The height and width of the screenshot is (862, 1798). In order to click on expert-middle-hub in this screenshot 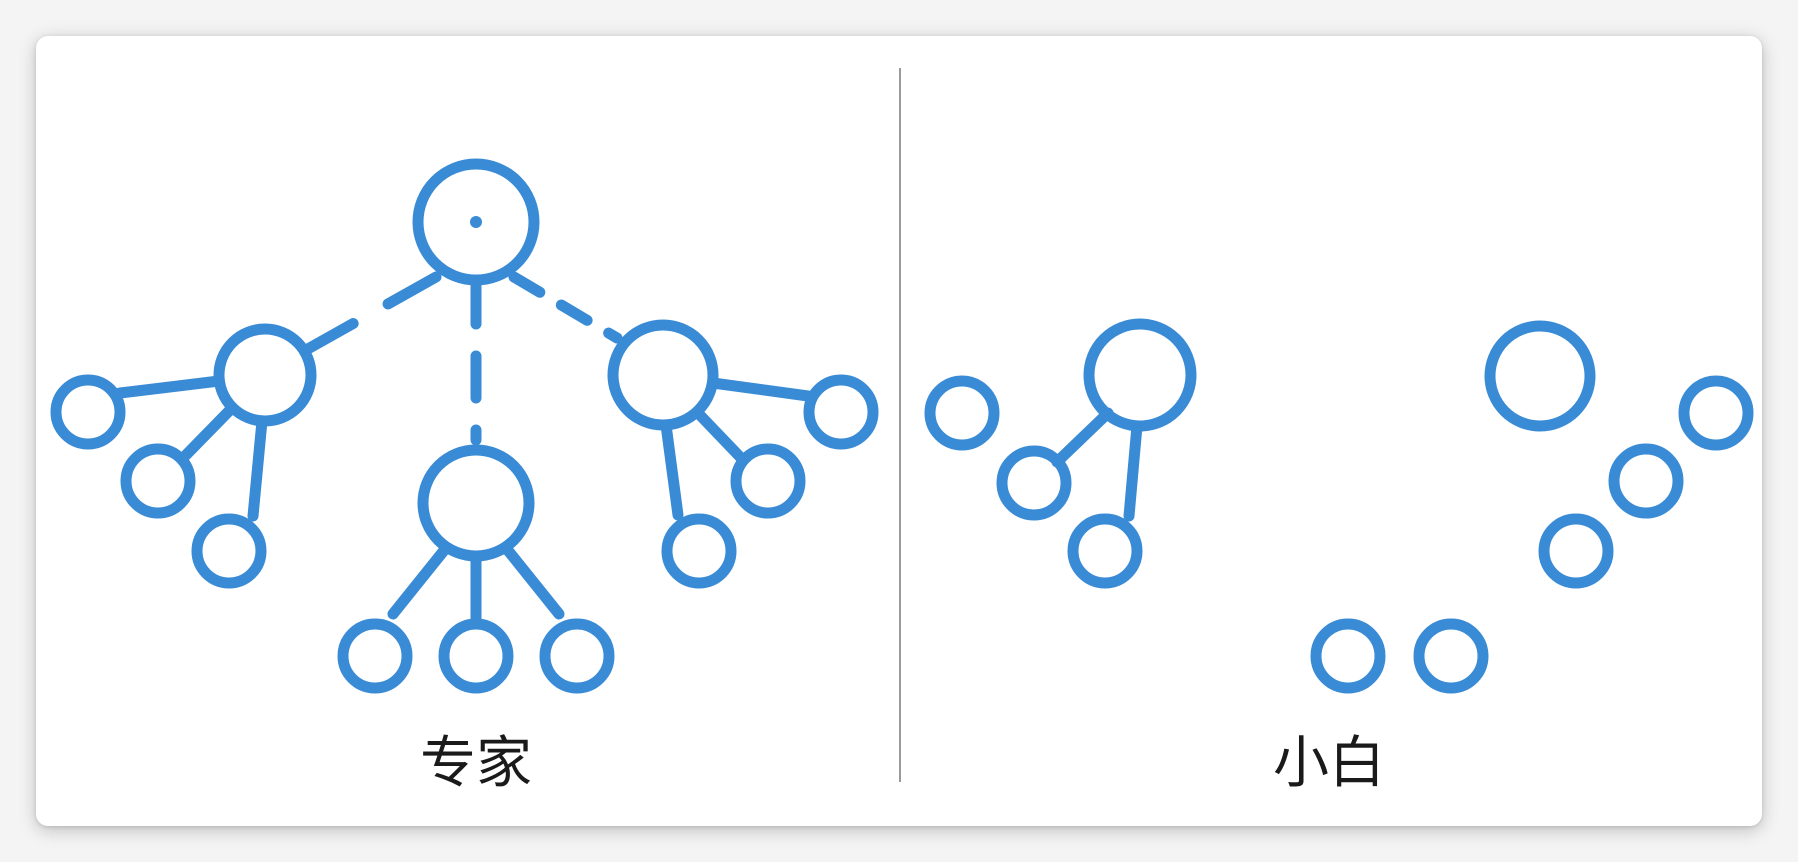, I will do `click(476, 503)`.